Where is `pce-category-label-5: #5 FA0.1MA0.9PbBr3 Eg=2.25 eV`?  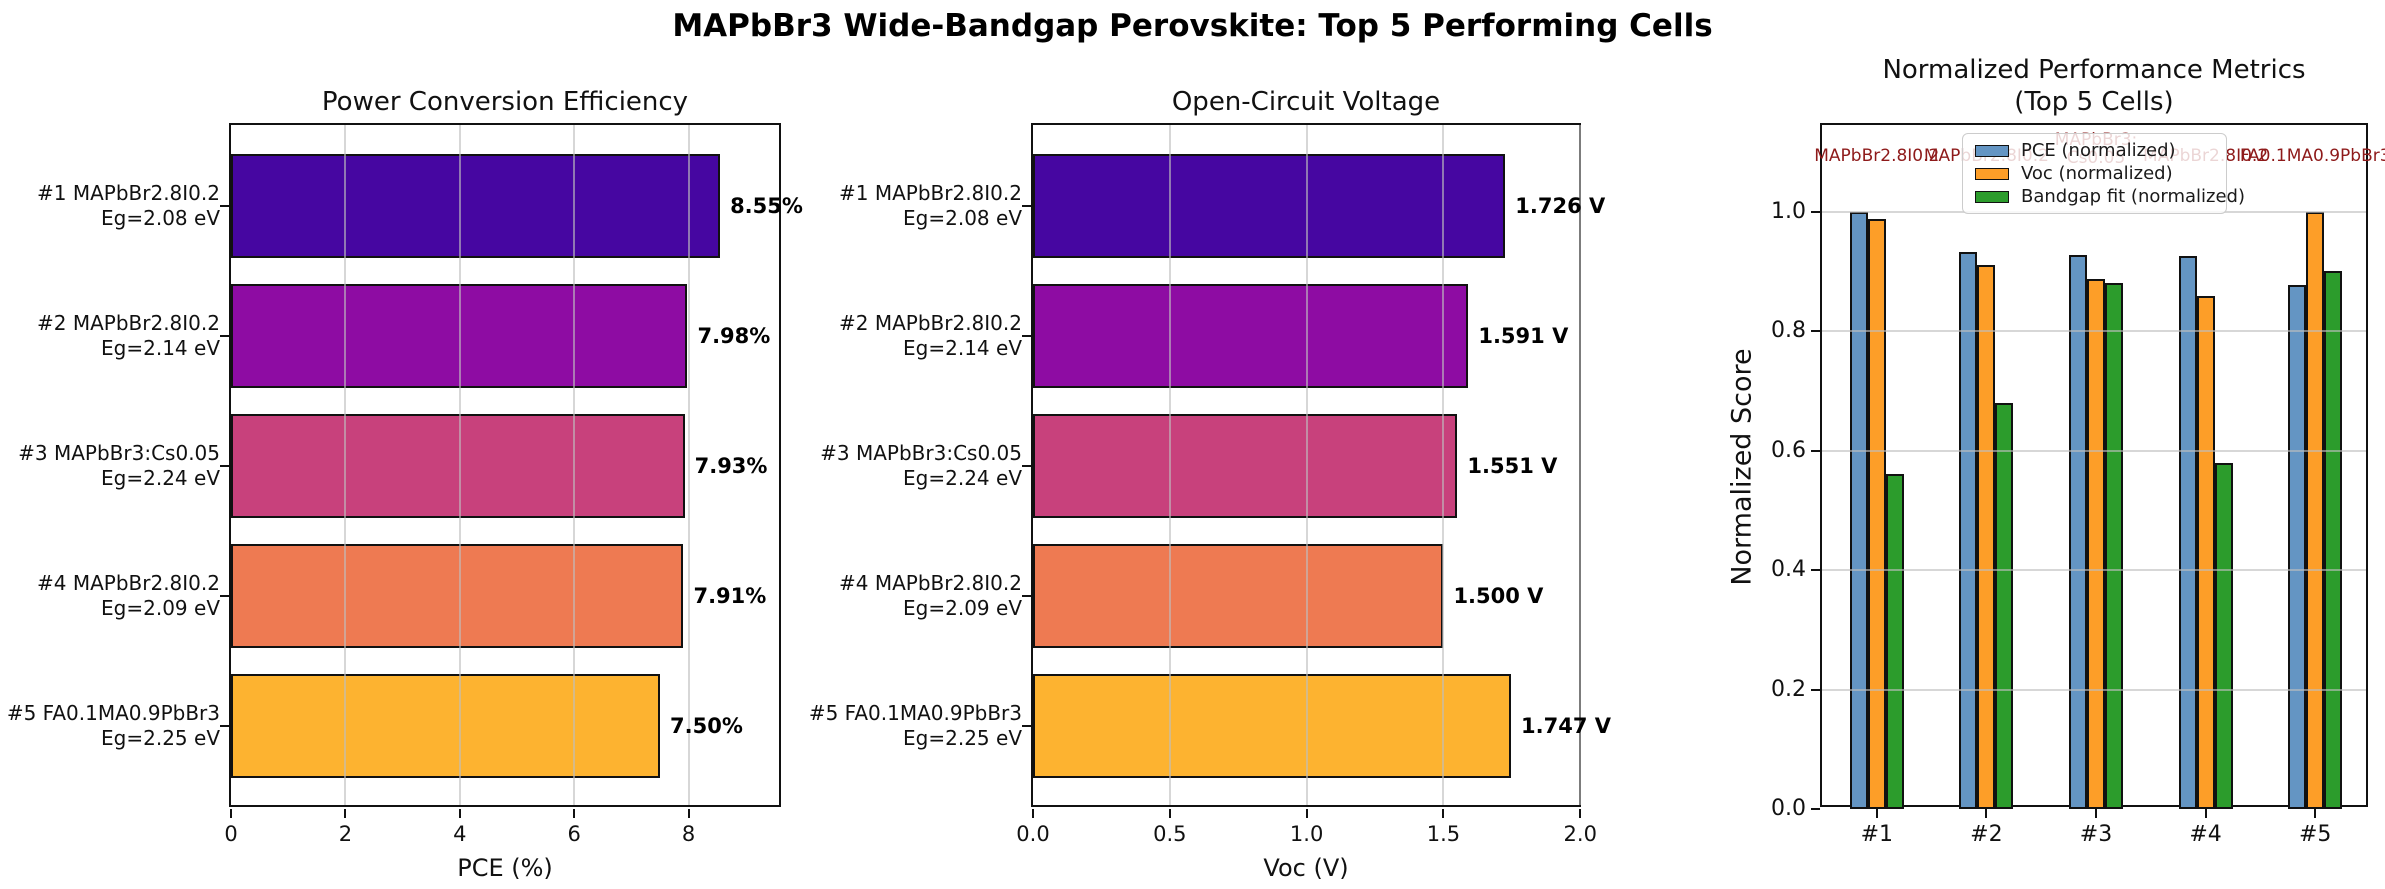
pce-category-label-5: #5 FA0.1MA0.9PbBr3 Eg=2.25 eV is located at coordinates (113, 725).